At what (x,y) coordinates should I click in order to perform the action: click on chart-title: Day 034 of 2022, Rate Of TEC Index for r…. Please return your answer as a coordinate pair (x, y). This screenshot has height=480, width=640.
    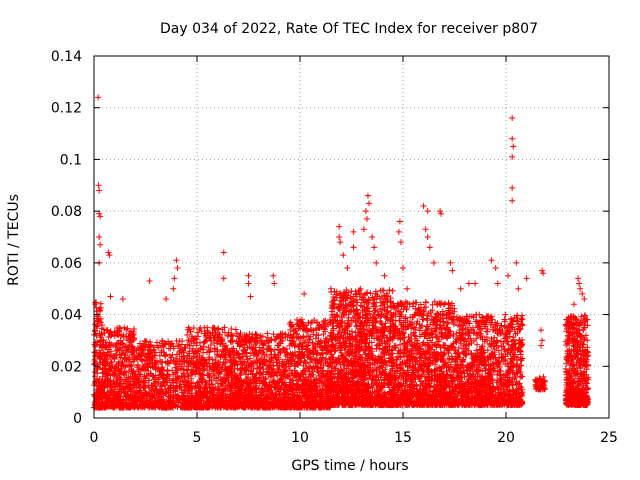
    Looking at the image, I should click on (349, 29).